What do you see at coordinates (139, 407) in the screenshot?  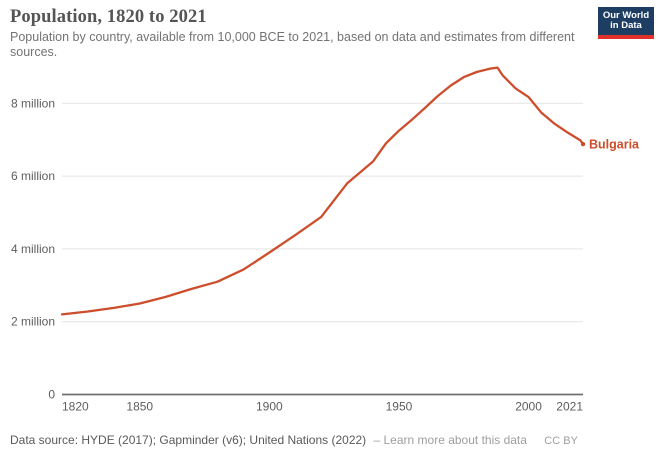 I see `x-tick-label: 1850` at bounding box center [139, 407].